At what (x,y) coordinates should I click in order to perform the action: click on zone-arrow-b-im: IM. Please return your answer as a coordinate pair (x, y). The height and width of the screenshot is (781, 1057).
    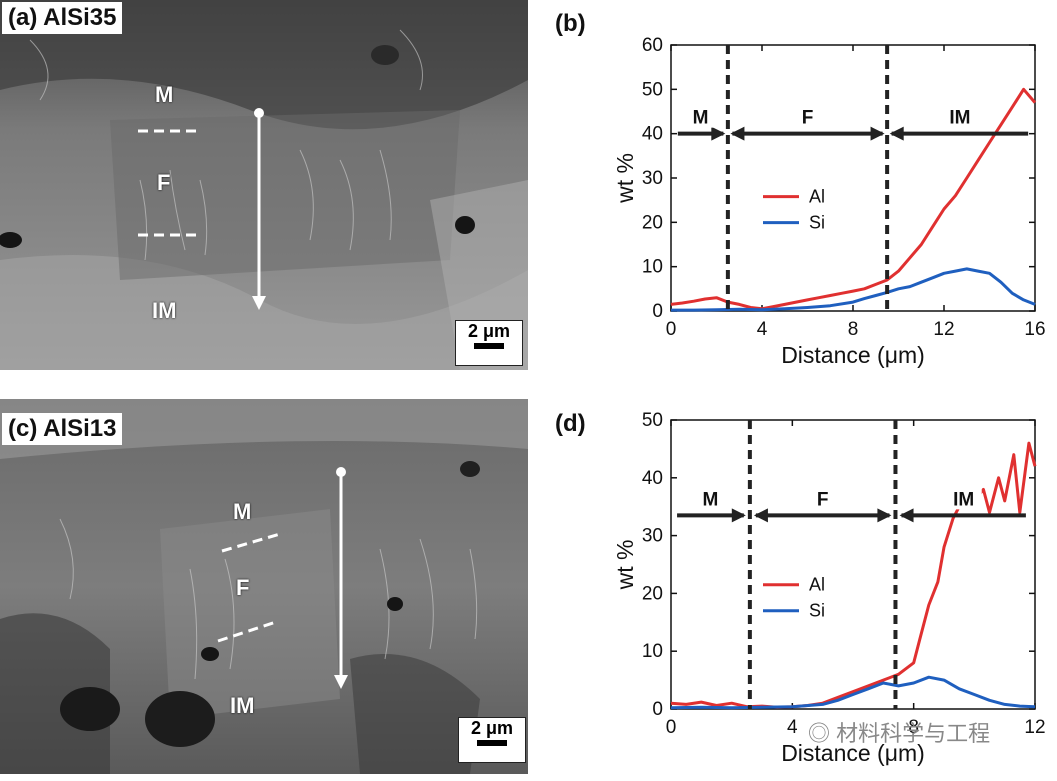
    Looking at the image, I should click on (959, 123).